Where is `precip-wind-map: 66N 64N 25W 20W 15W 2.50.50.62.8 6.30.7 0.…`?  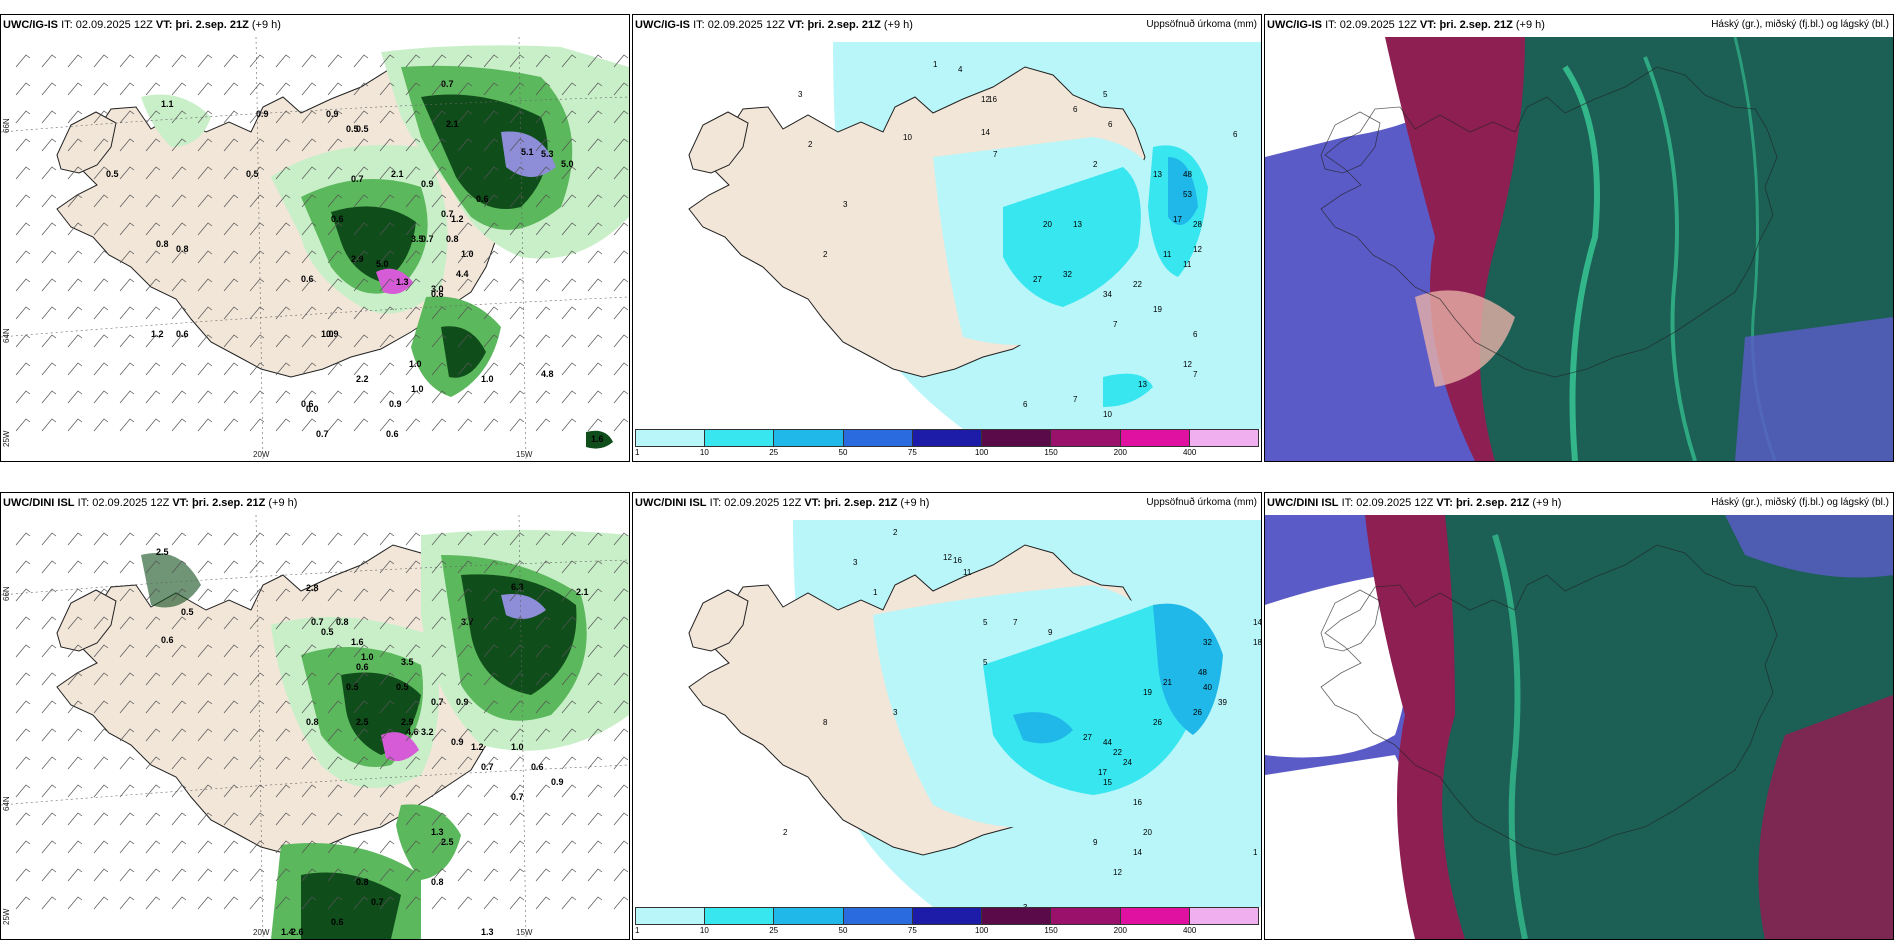 precip-wind-map: 66N 64N 25W 20W 15W 2.50.50.62.8 6.30.7 0.… is located at coordinates (315, 727).